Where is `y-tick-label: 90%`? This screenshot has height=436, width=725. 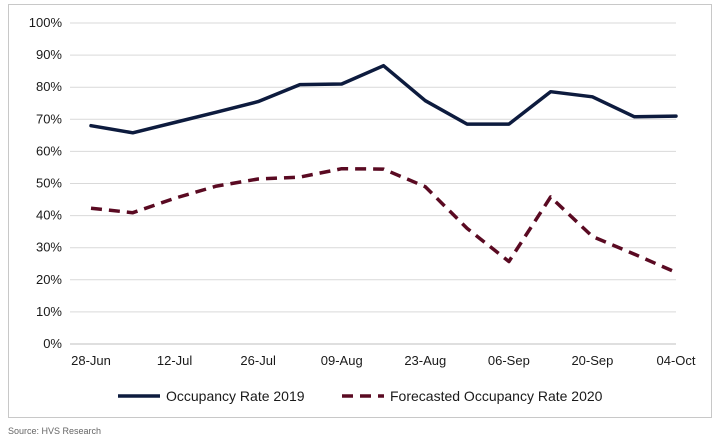 y-tick-label: 90% is located at coordinates (49, 54).